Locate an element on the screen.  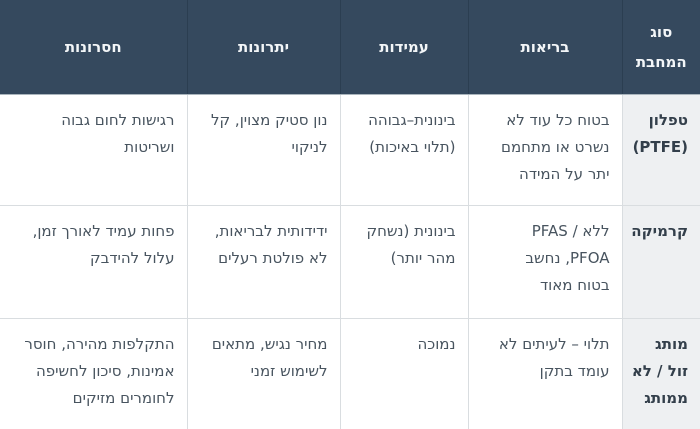
column-header-pan-type: סוג המחבת is located at coordinates (660, 47).